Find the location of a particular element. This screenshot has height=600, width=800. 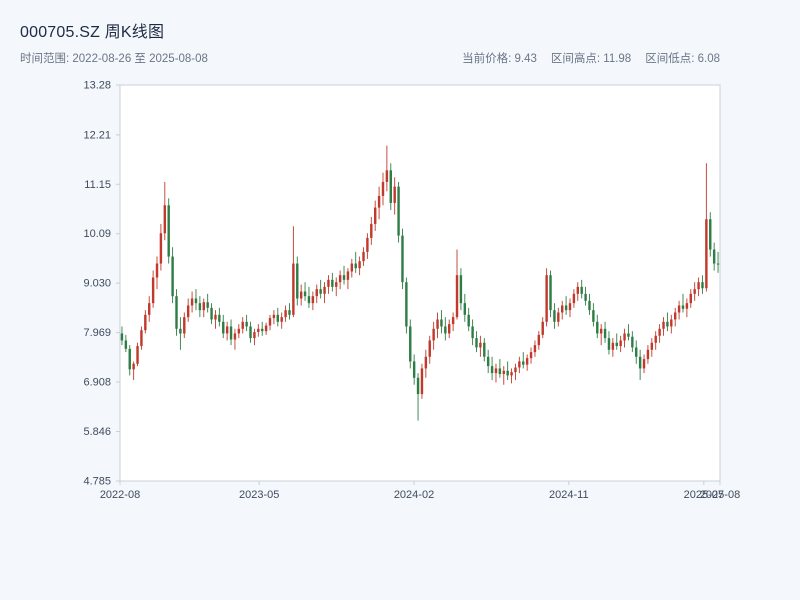

y-axis-tick: 7.969 is located at coordinates (97, 333).